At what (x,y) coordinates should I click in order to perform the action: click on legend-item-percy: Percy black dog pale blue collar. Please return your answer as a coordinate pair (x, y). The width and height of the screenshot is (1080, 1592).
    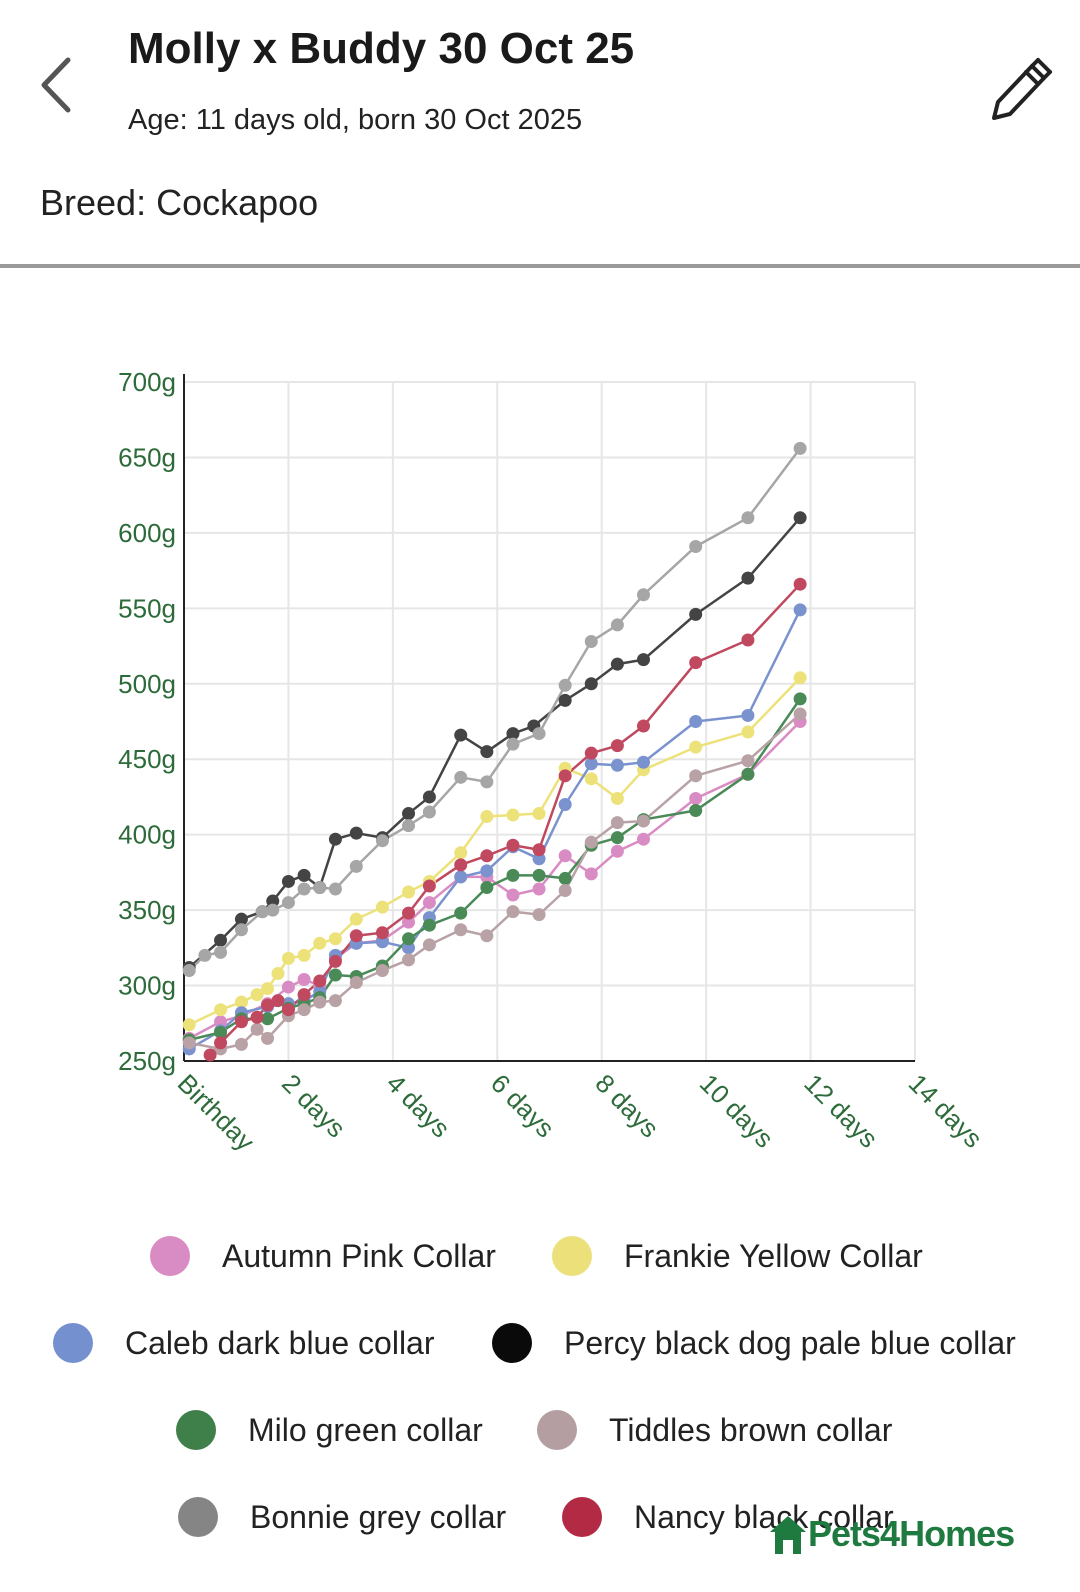
    Looking at the image, I should click on (754, 1343).